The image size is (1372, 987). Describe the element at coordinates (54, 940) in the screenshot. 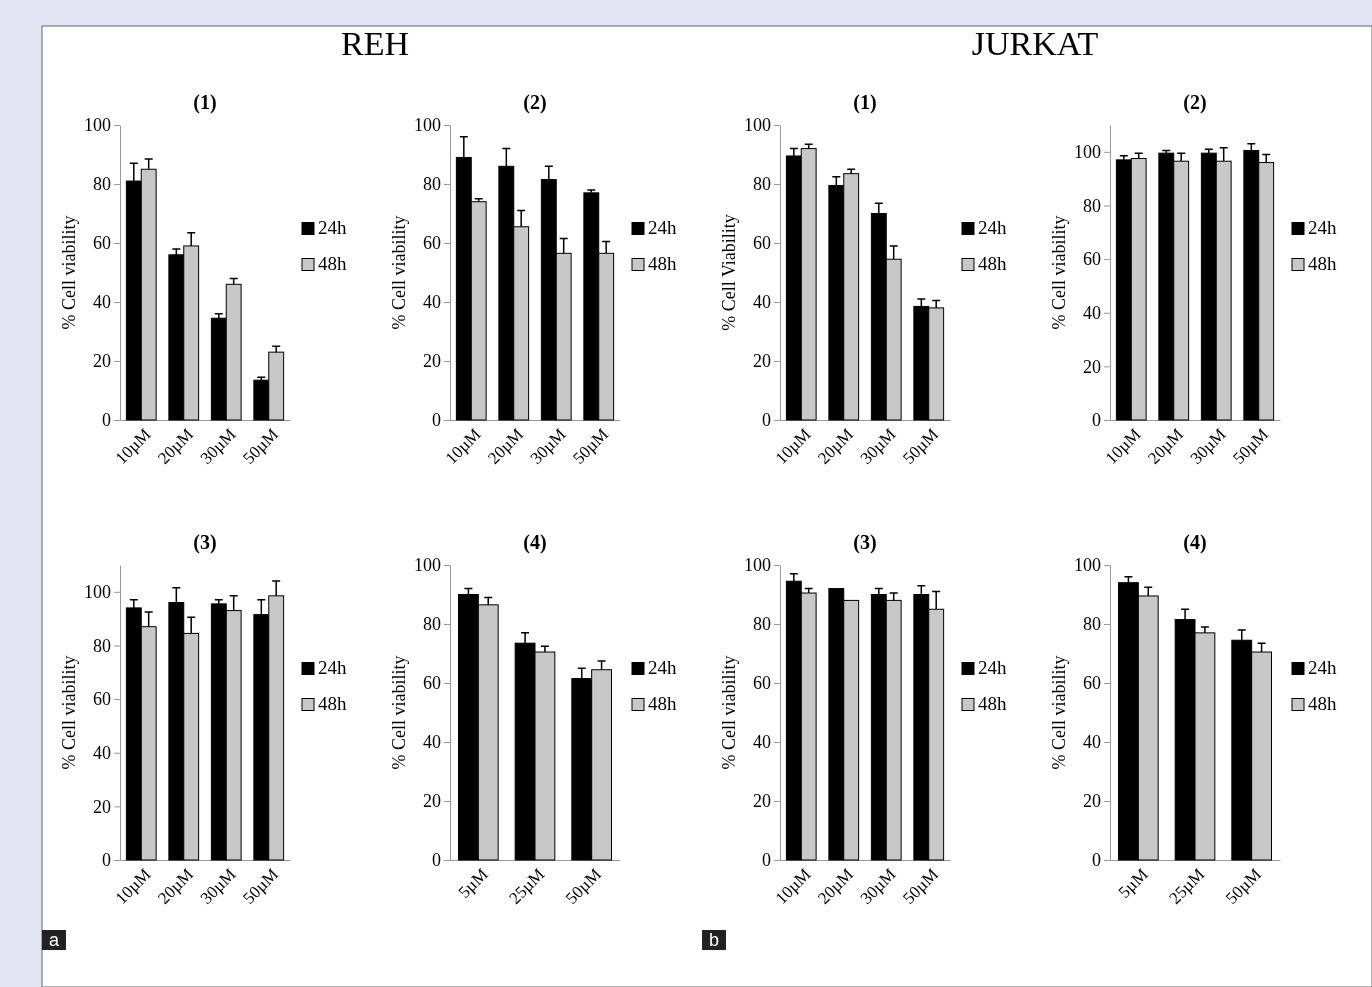

I see `text: a` at that location.